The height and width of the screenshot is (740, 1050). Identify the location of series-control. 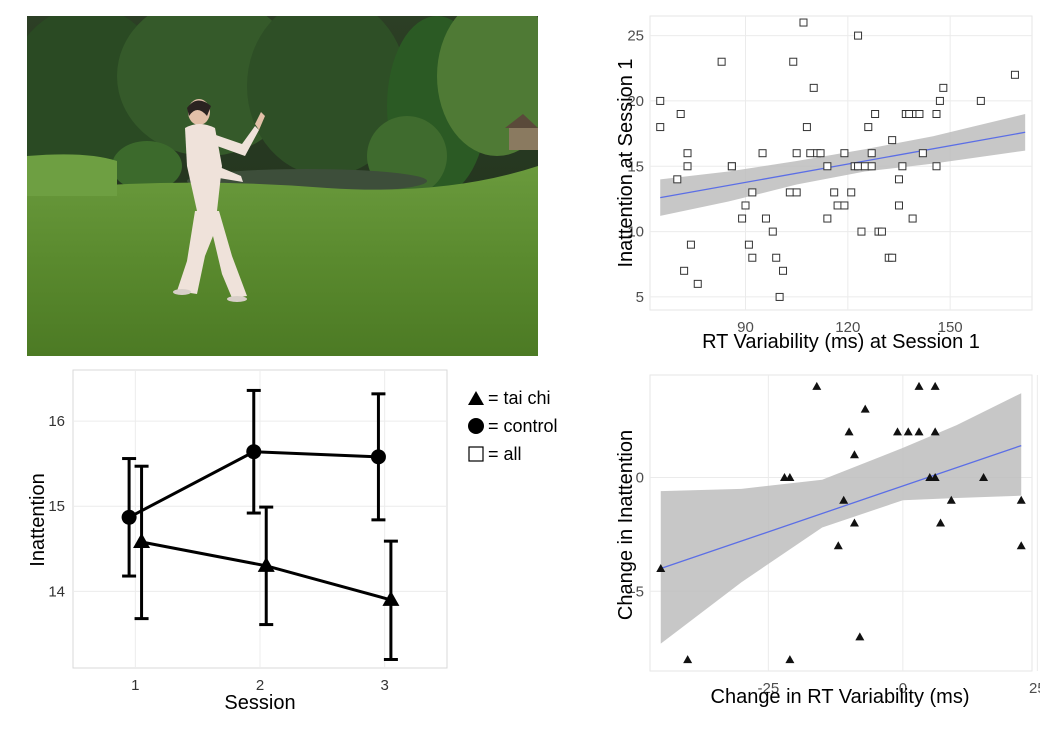
(253, 483).